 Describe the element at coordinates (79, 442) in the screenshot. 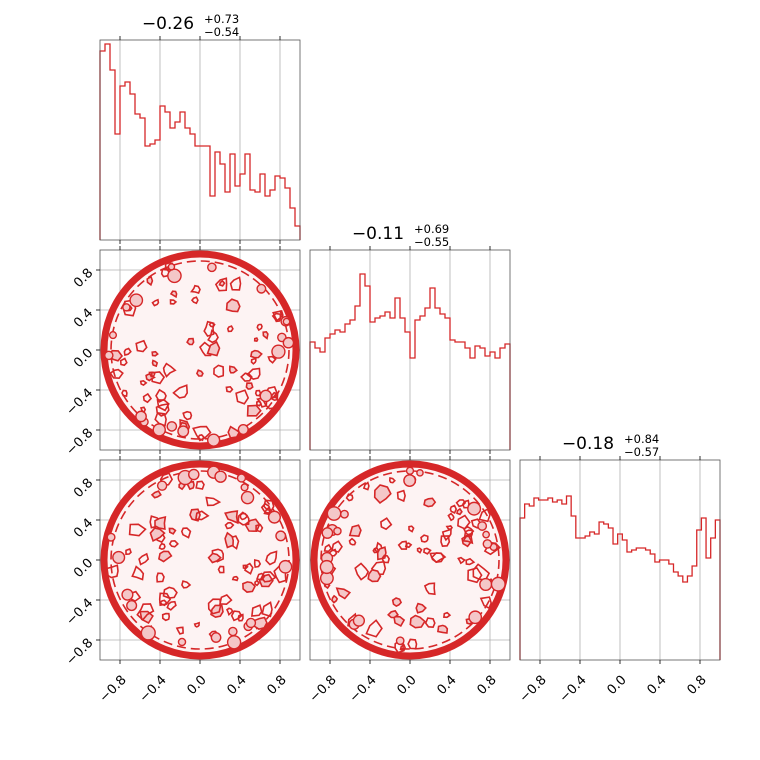

I see `joint-2-1-ytick-label-0: −0.8` at that location.